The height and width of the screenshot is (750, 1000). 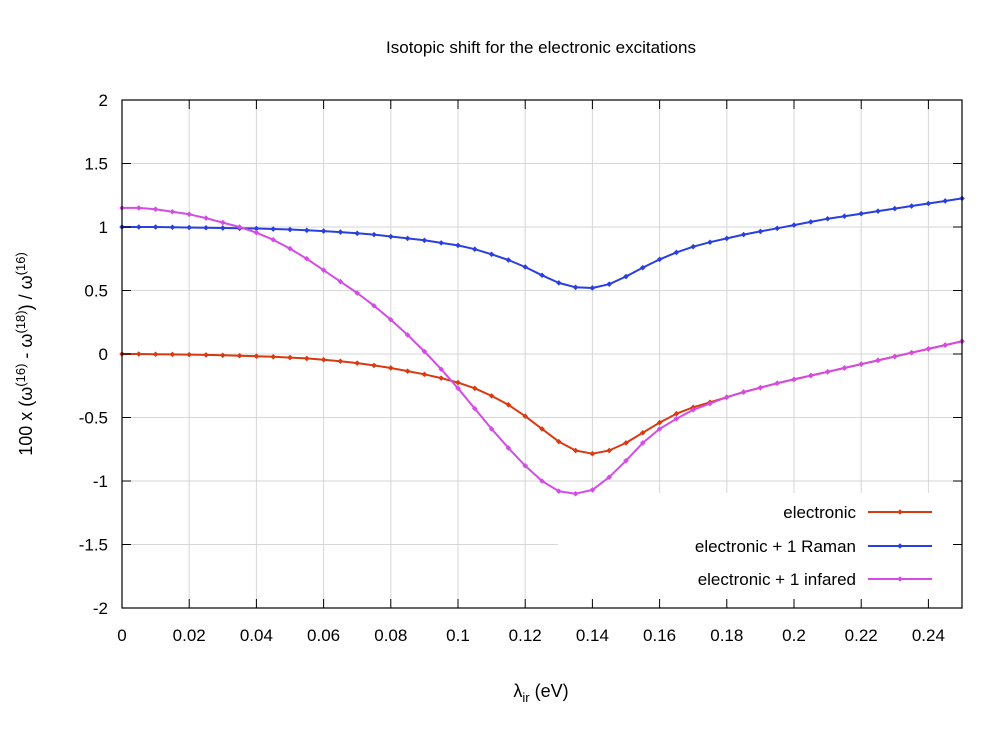 What do you see at coordinates (458, 635) in the screenshot?
I see `x-tick-label: 0.1` at bounding box center [458, 635].